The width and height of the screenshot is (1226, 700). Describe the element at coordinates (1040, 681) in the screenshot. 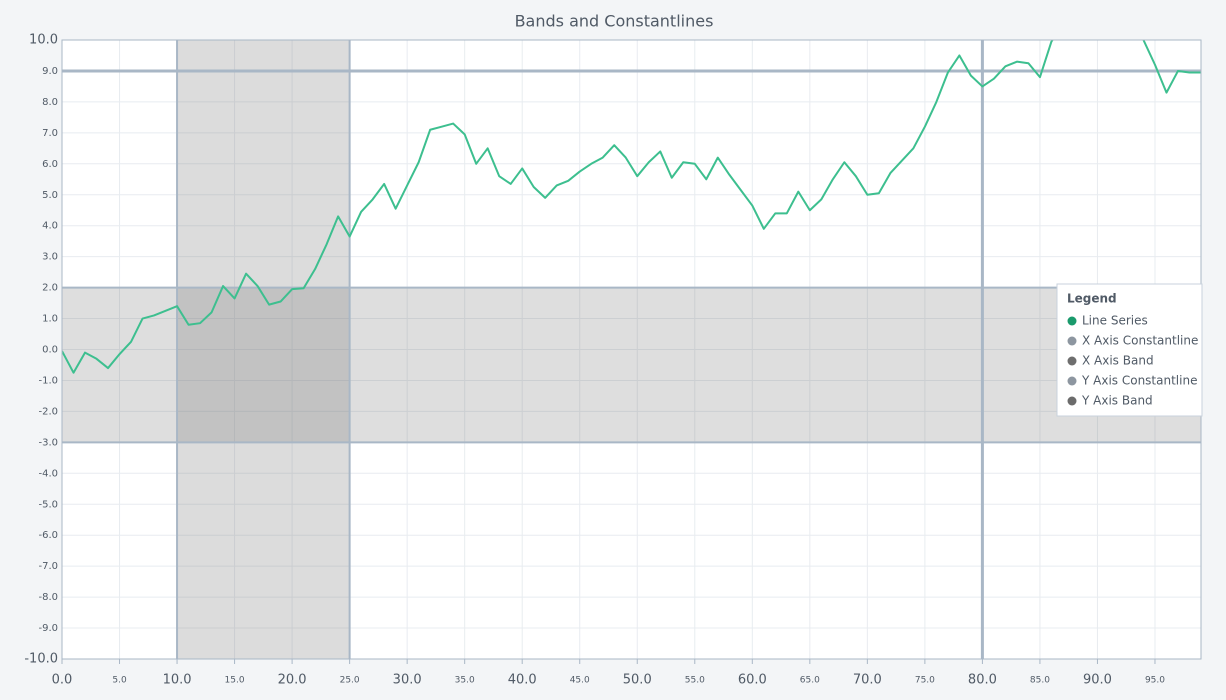

I see `x-tick-label: 85.0` at that location.